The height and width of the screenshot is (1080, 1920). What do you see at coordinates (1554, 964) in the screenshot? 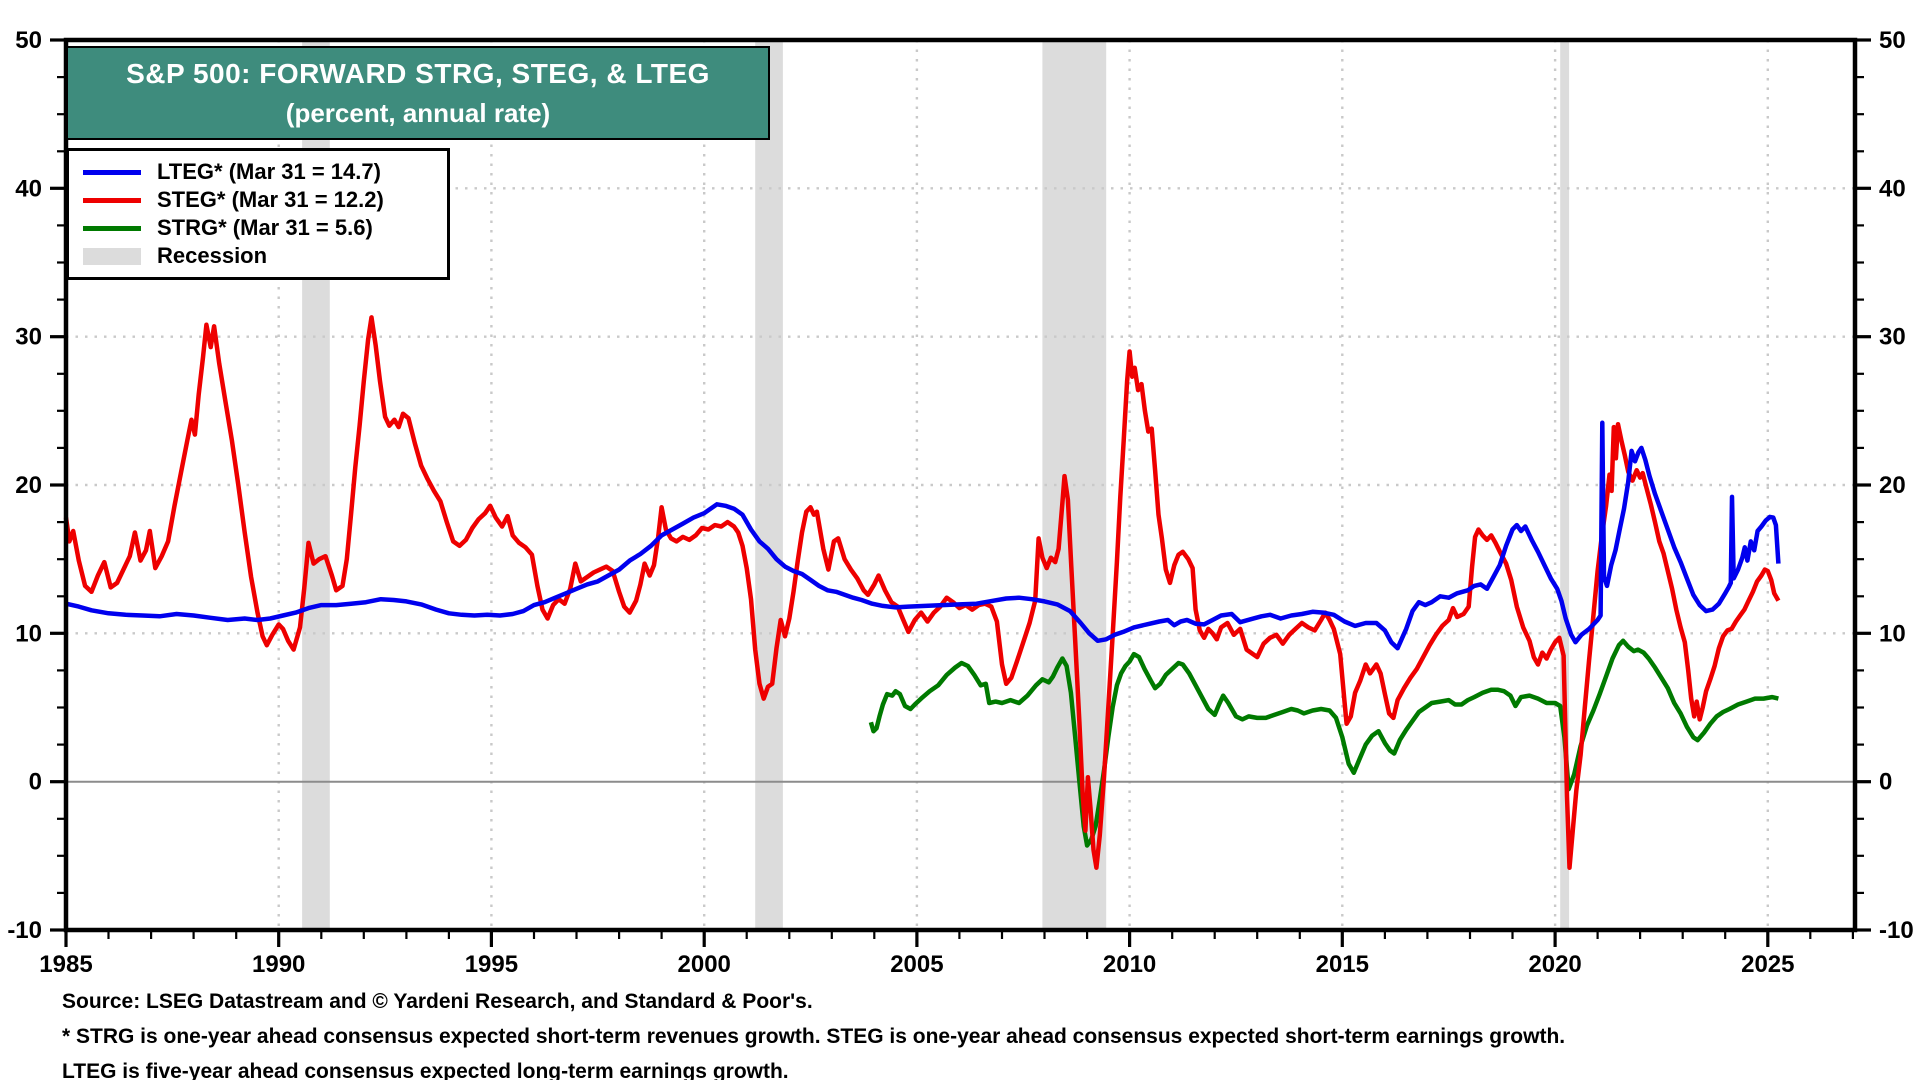
I see `x-axis-label: 2020` at bounding box center [1554, 964].